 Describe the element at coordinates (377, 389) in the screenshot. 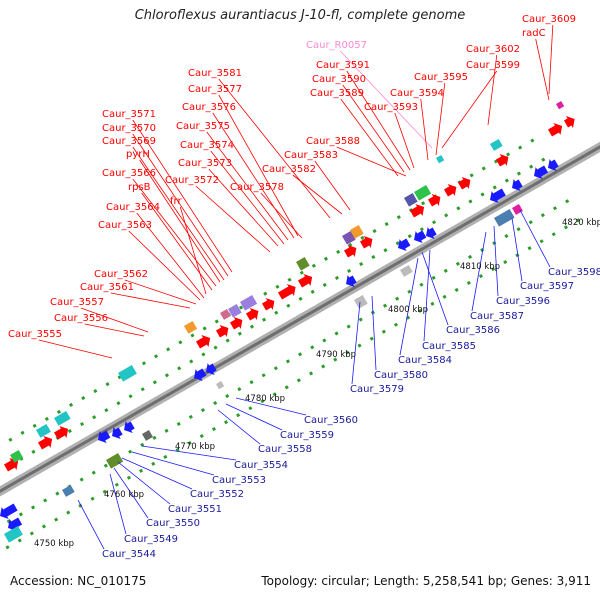

I see `gene-label: Caur_3579` at that location.